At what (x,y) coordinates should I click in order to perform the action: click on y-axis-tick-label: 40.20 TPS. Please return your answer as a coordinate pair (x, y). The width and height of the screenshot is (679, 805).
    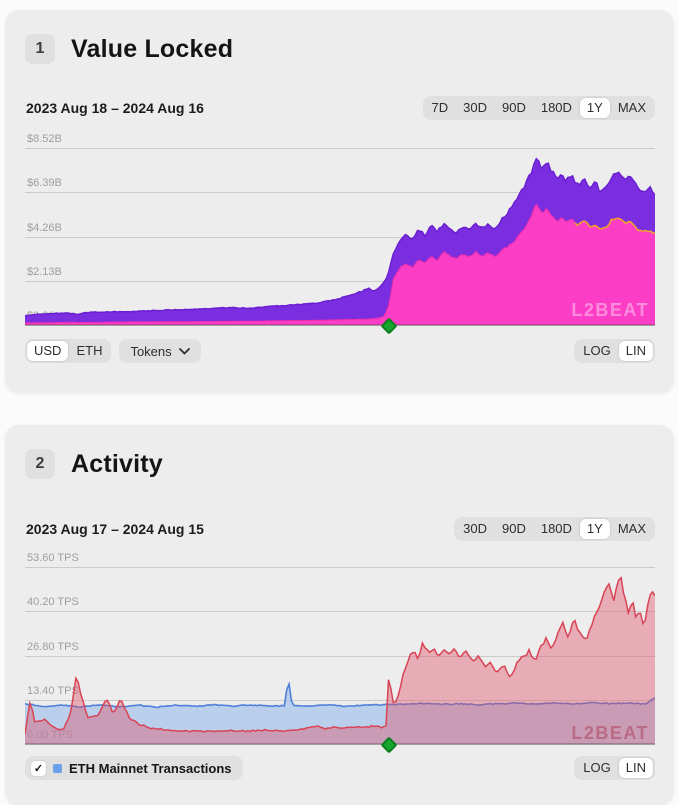
    Looking at the image, I should click on (53, 602).